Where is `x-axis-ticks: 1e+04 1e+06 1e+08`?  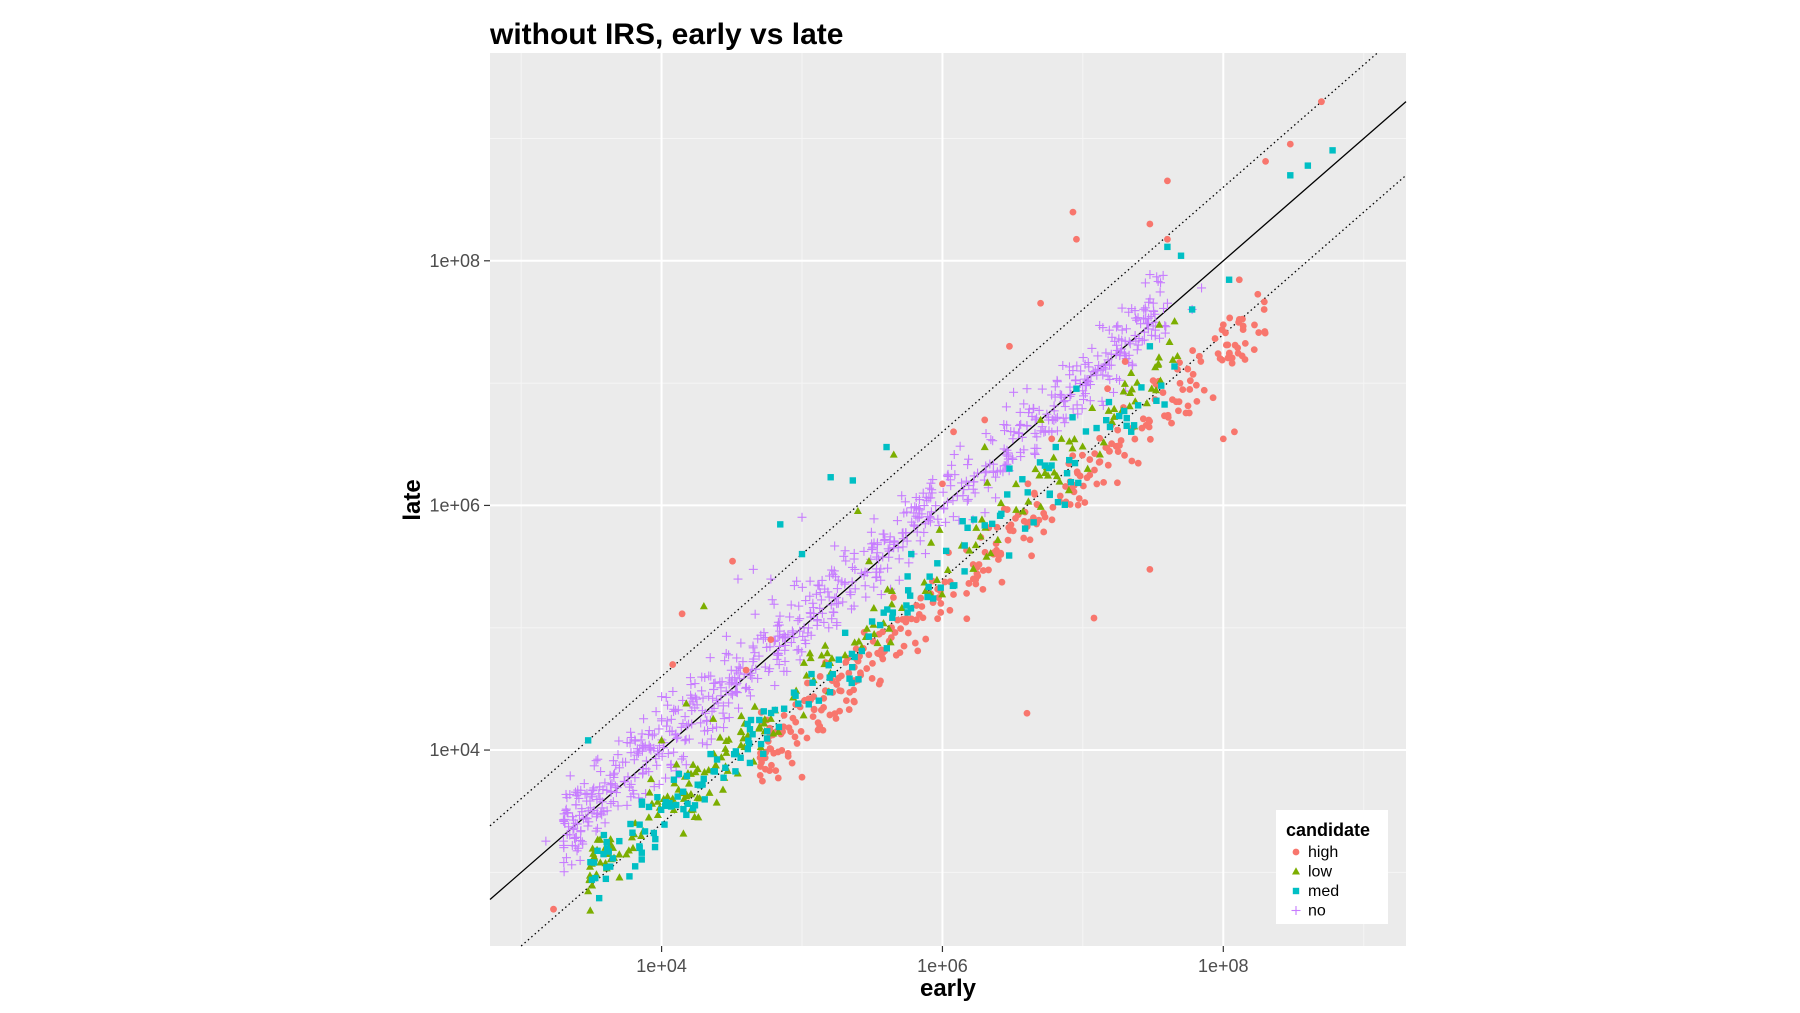
x-axis-ticks: 1e+04 1e+06 1e+08 is located at coordinates (942, 961).